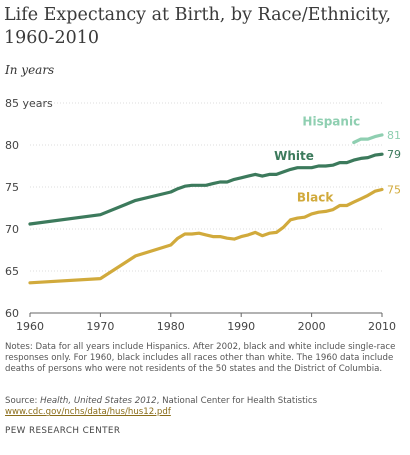 The height and width of the screenshot is (455, 410). I want to click on y-tick-label: 65, so click(12, 271).